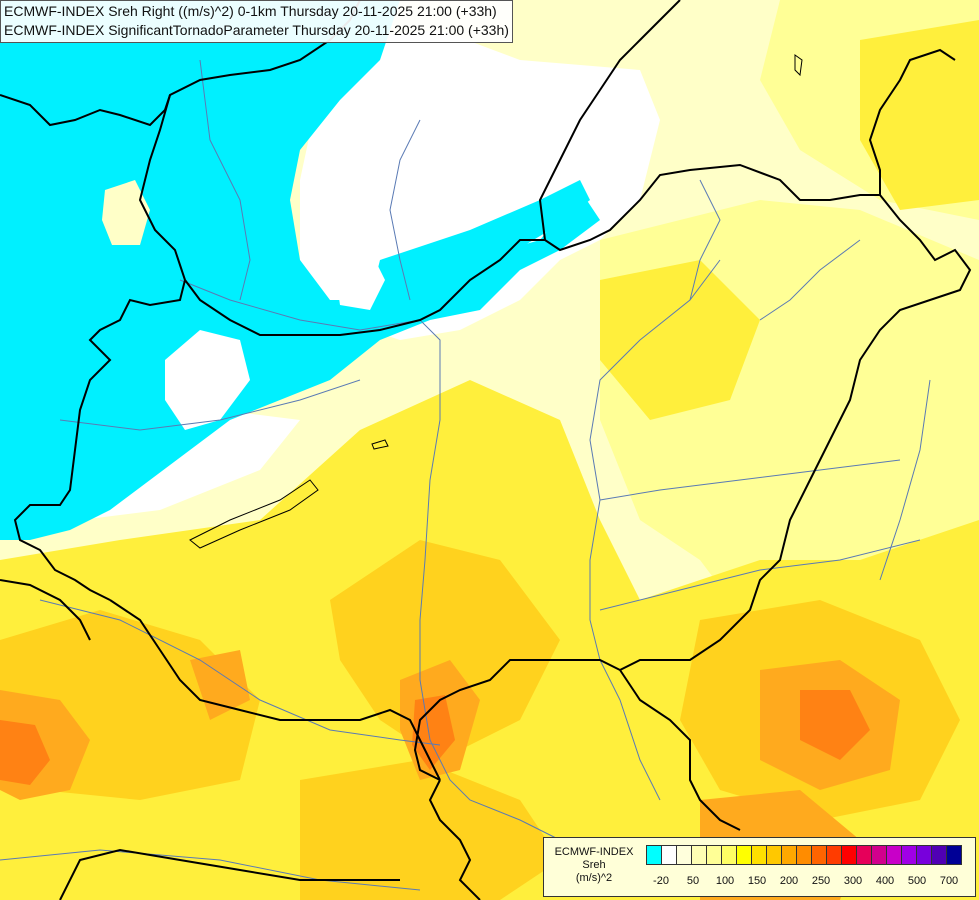 The width and height of the screenshot is (979, 900). I want to click on river-morava, so click(225, 180).